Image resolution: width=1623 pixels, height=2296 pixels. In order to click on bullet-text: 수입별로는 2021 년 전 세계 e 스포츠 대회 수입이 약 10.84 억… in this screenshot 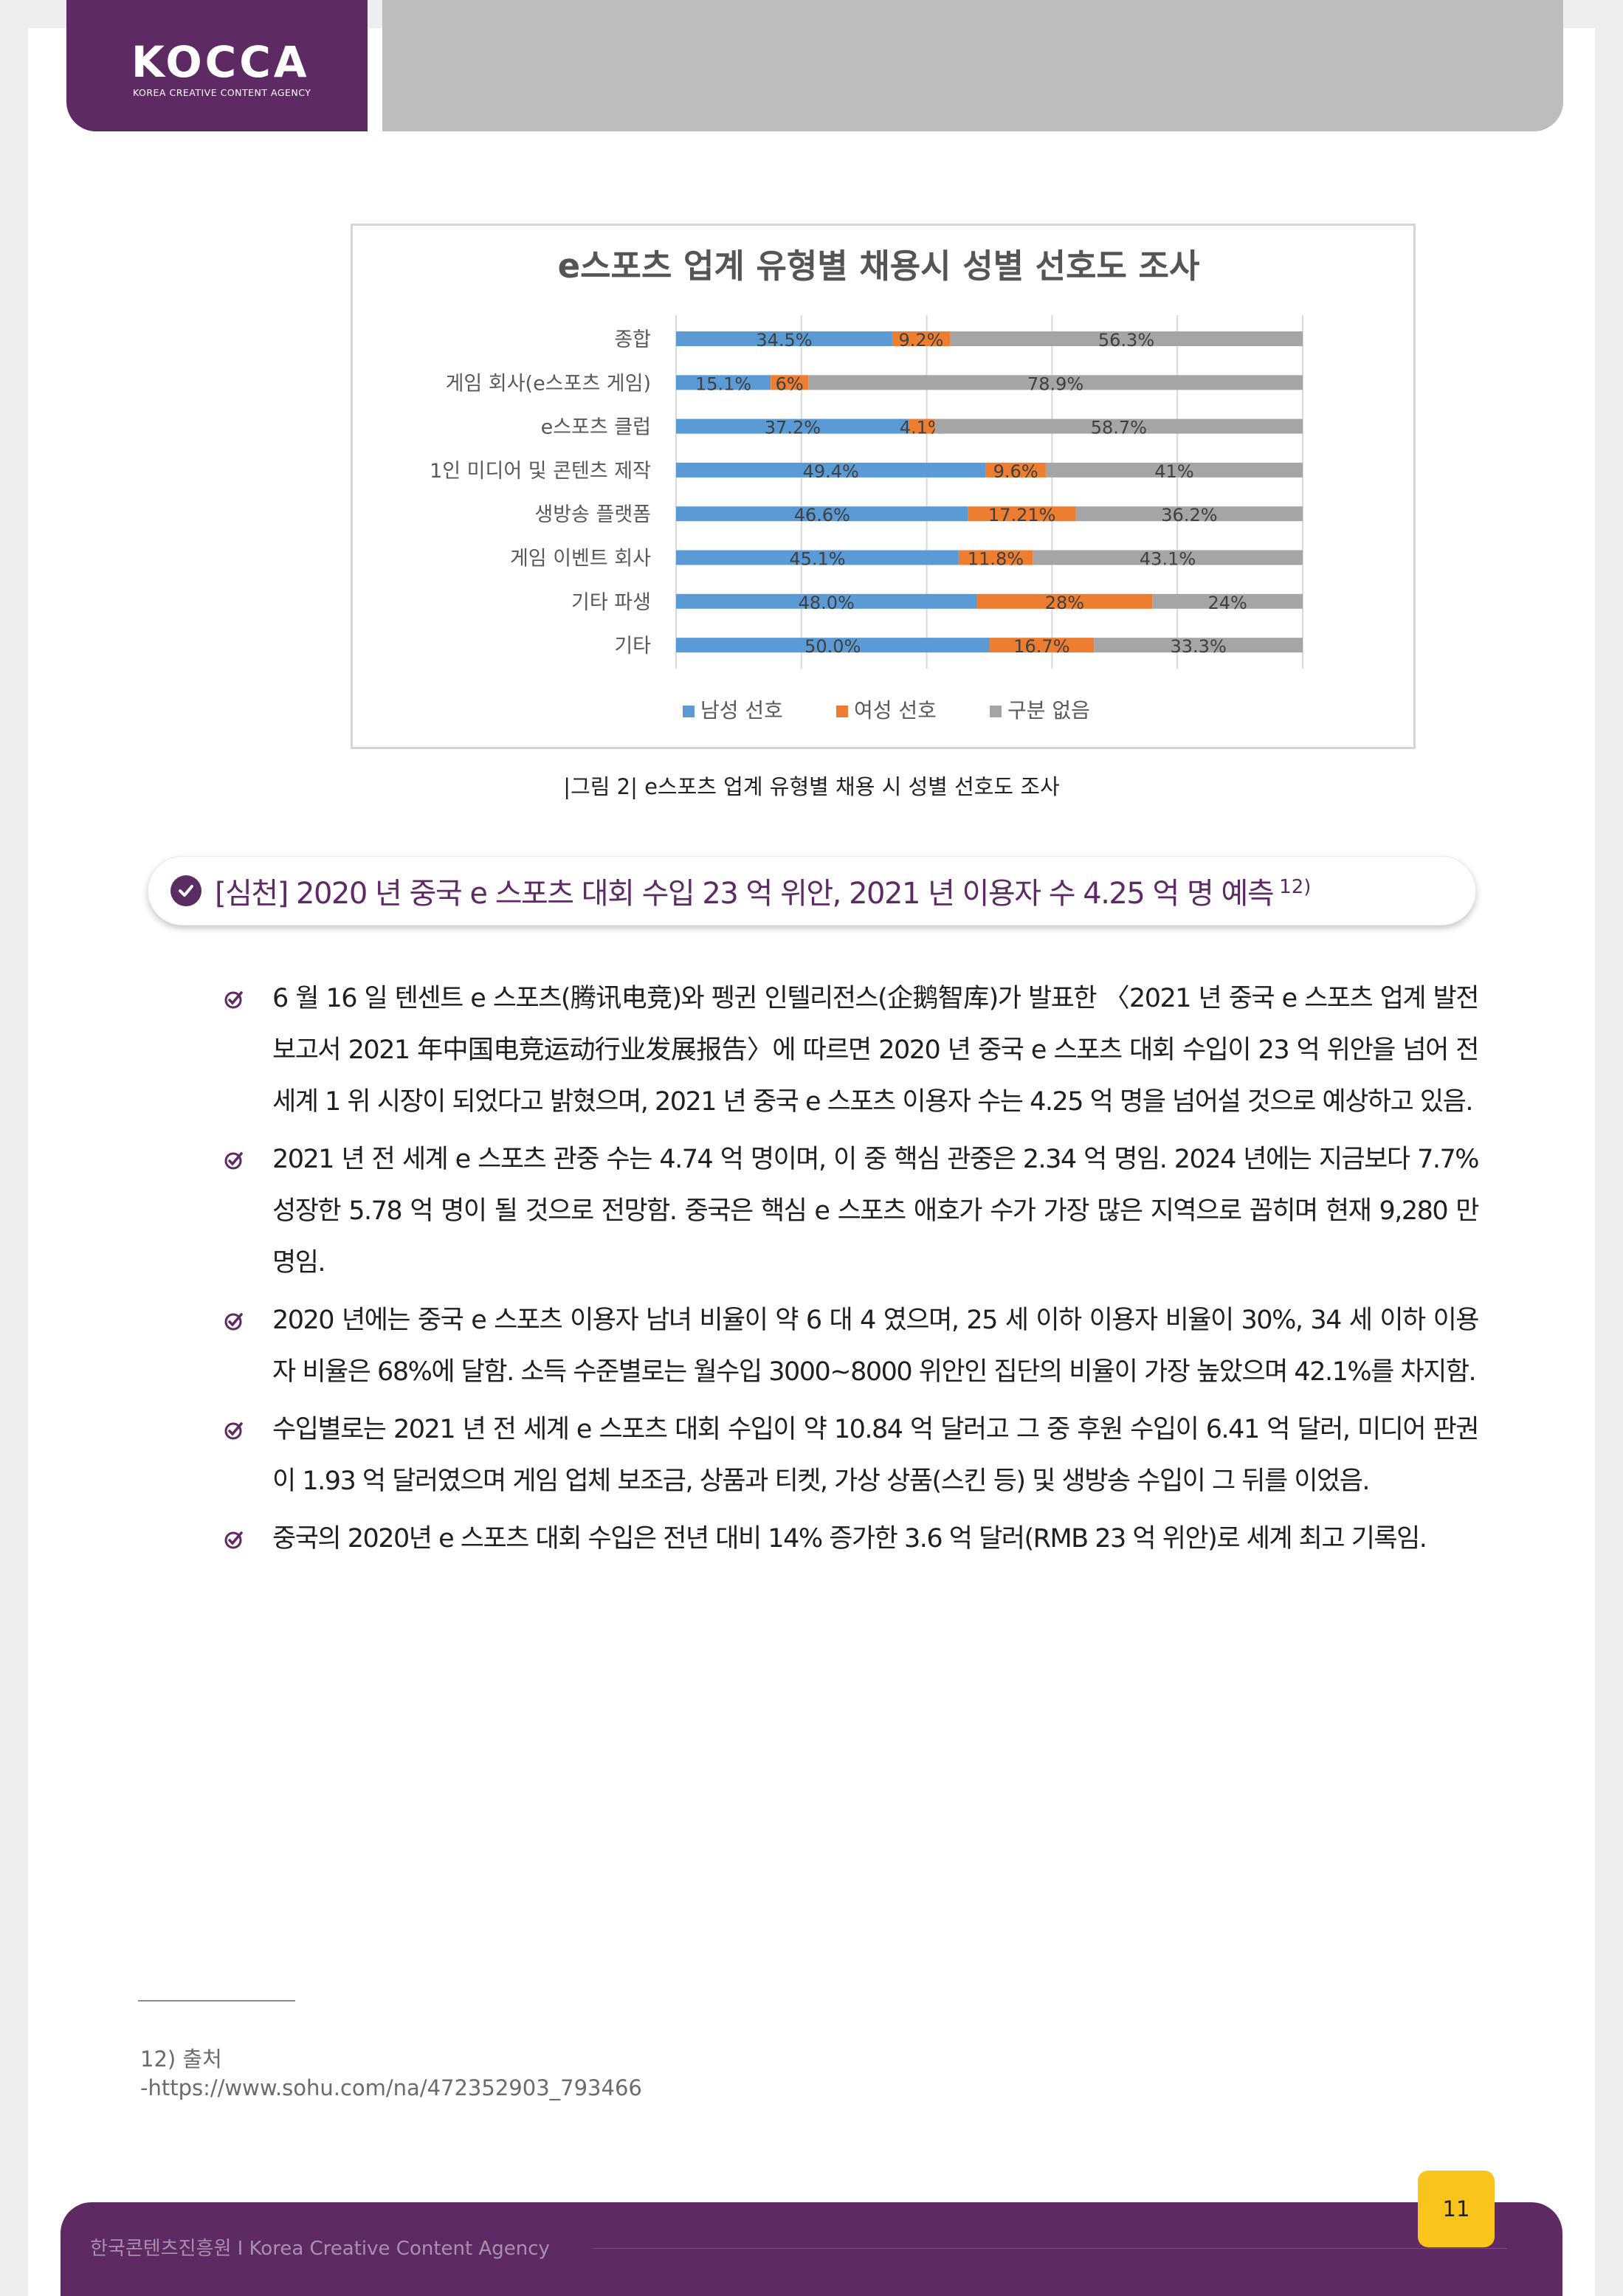, I will do `click(876, 1456)`.